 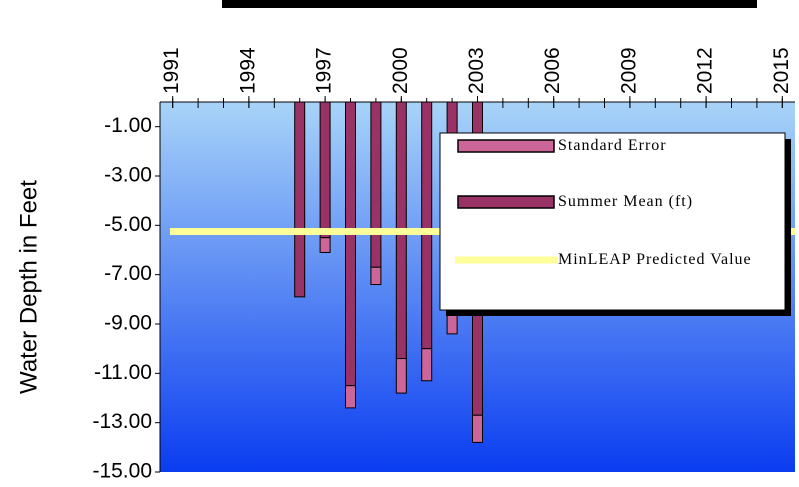 I want to click on x-tick-label: 2003, so click(x=476, y=70).